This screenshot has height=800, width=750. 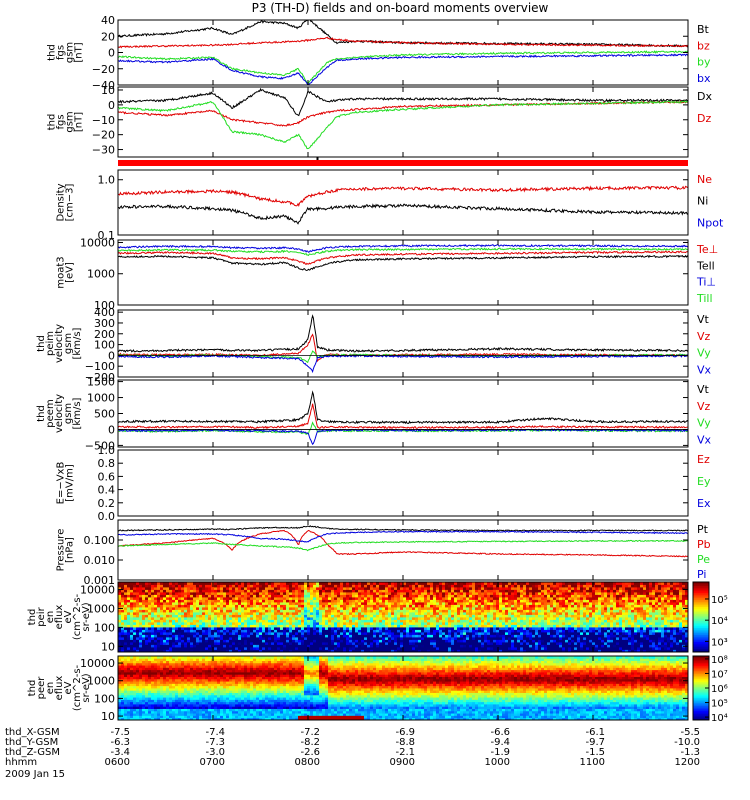 What do you see at coordinates (61, 52) in the screenshot?
I see `y-axis-label: fgs` at bounding box center [61, 52].